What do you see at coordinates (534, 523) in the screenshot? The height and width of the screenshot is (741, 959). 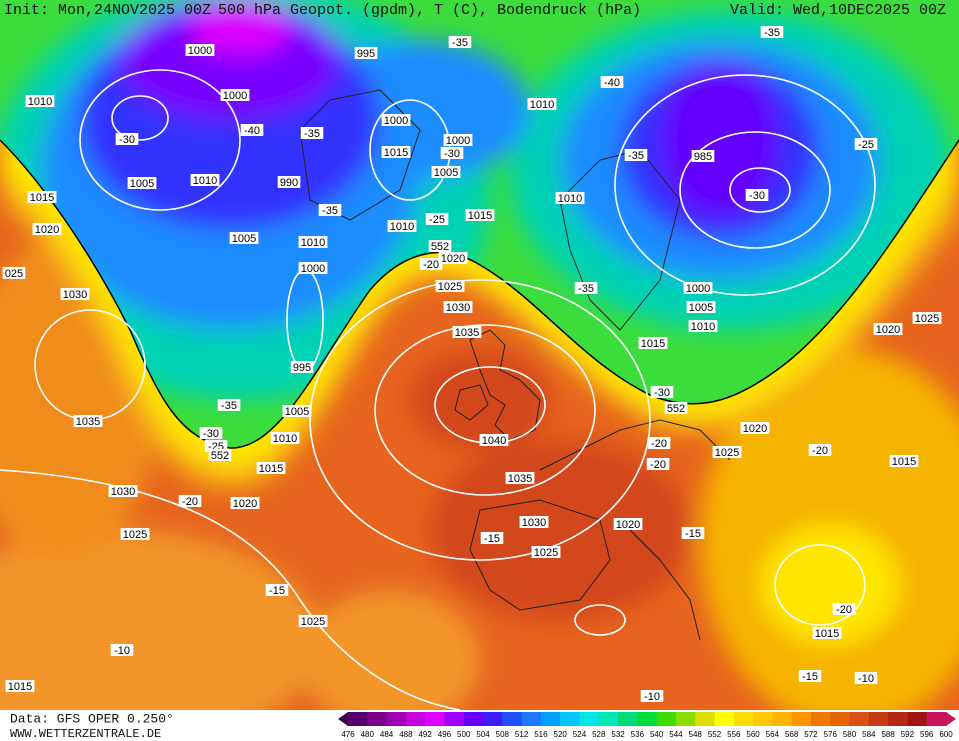 I see `contour-label: 1030` at bounding box center [534, 523].